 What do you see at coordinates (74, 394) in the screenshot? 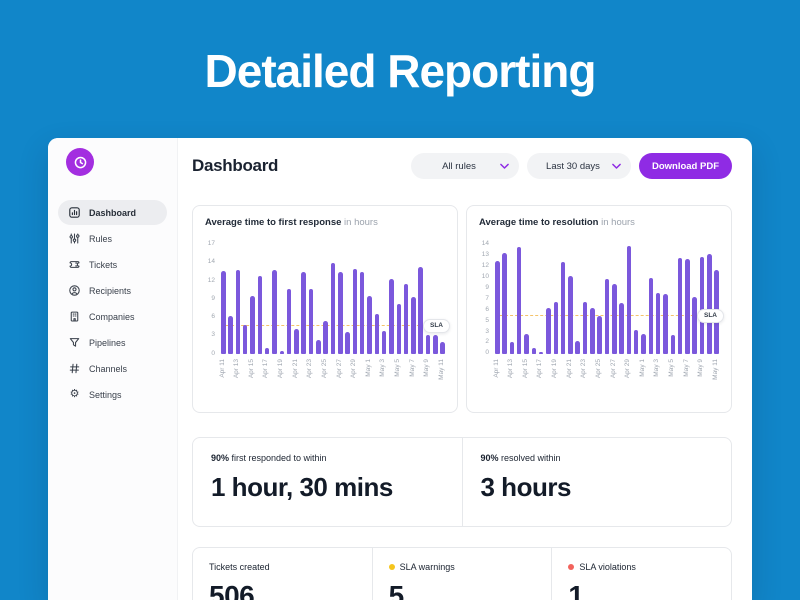
I see `settings-gear-icon: ⚙` at bounding box center [74, 394].